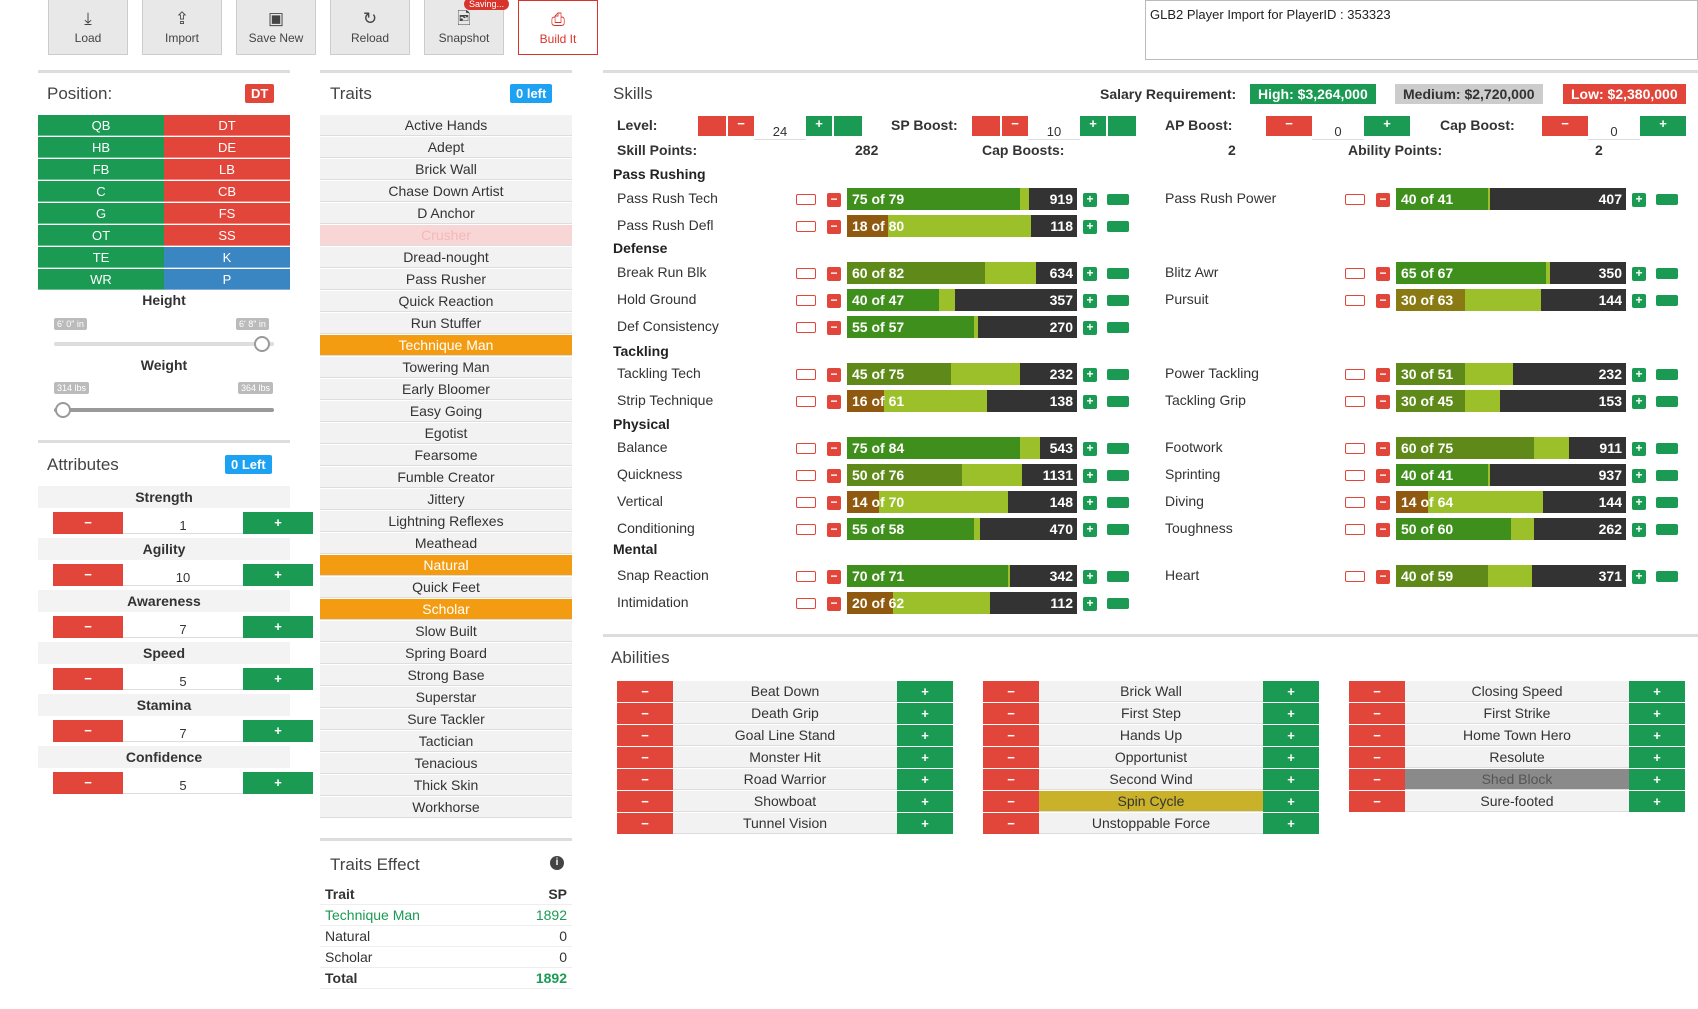 The width and height of the screenshot is (1698, 1009). I want to click on trait-item: Jittery, so click(446, 499).